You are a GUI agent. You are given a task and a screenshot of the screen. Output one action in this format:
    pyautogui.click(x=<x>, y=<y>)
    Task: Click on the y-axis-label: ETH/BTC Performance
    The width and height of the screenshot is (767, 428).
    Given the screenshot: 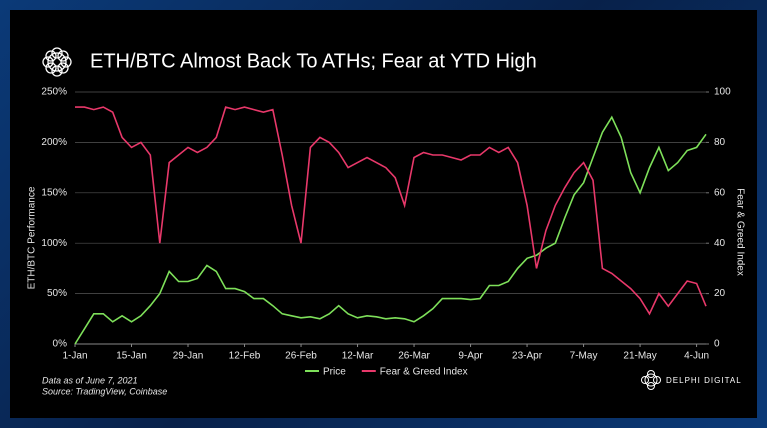 What is the action you would take?
    pyautogui.click(x=32, y=237)
    